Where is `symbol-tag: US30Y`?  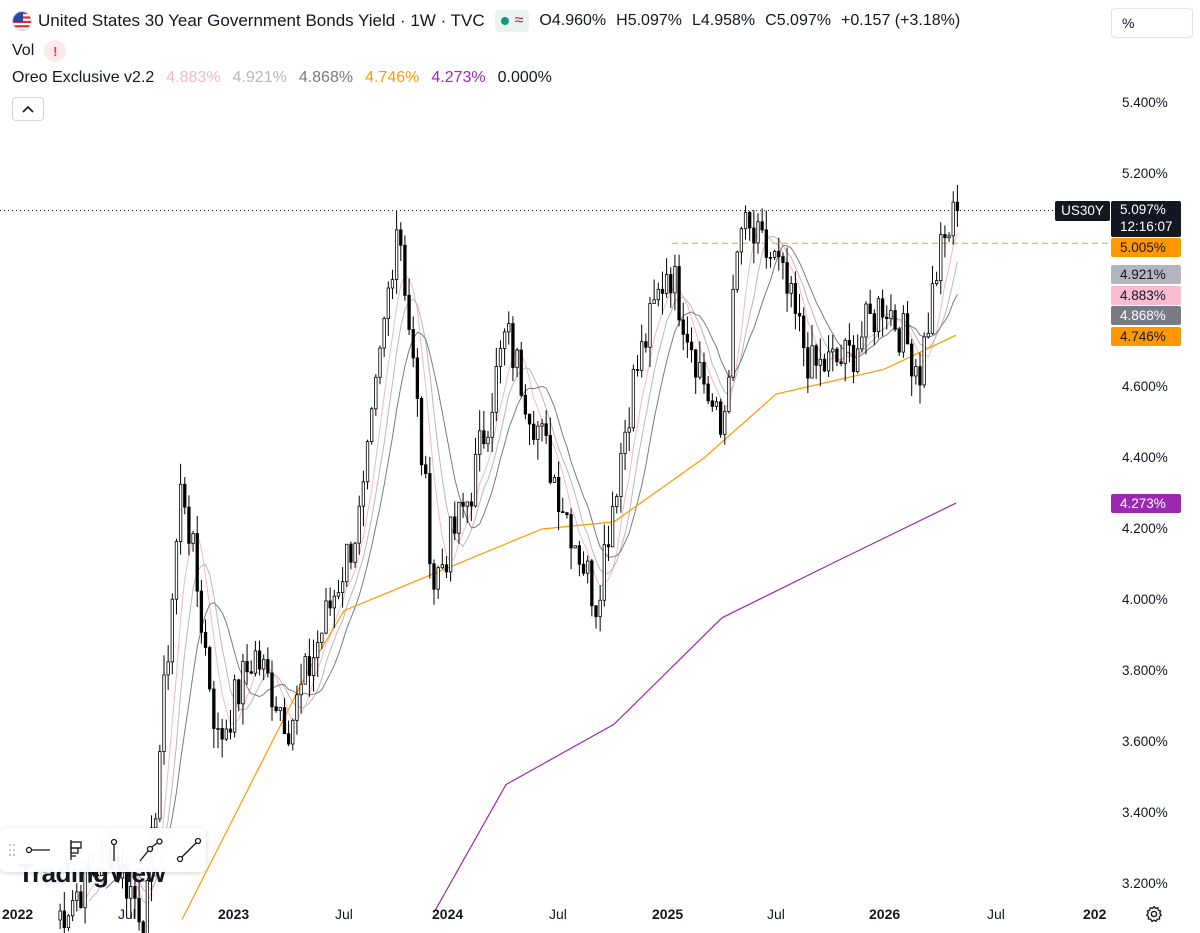 symbol-tag: US30Y is located at coordinates (1082, 211).